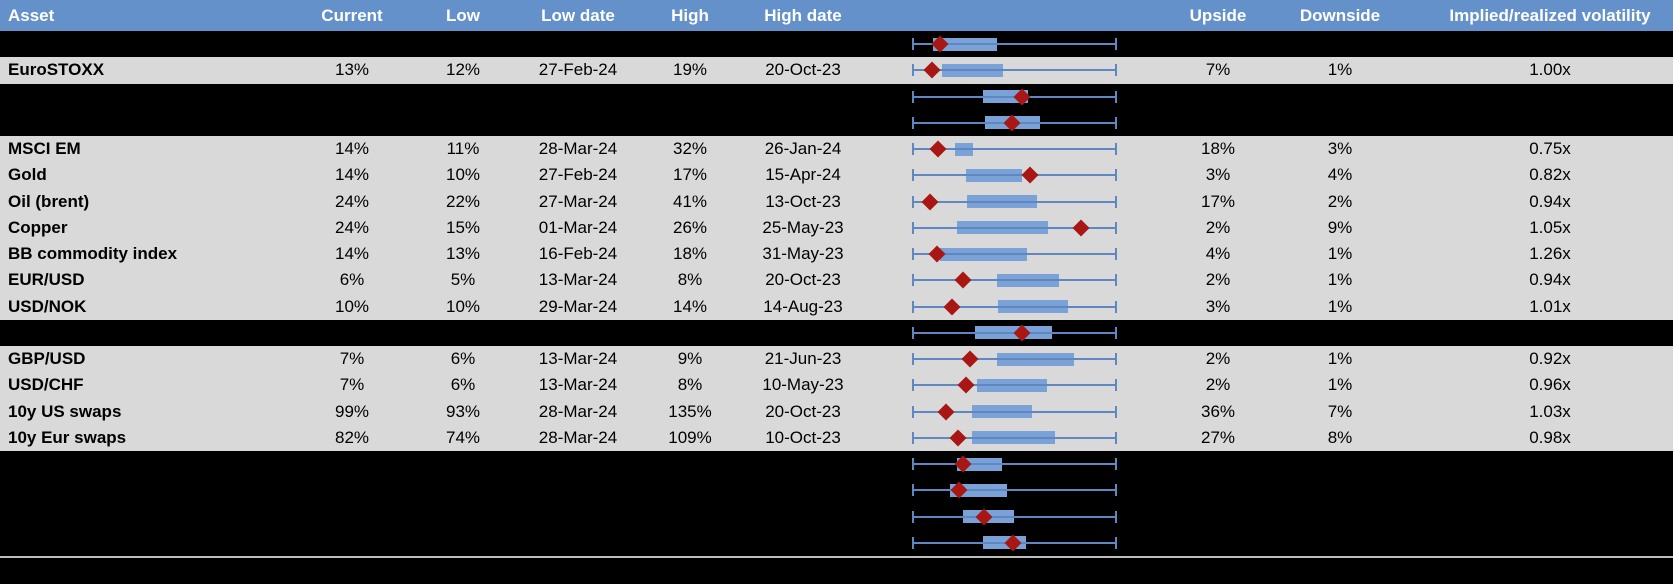  What do you see at coordinates (1218, 70) in the screenshot?
I see `upside-value: 7%` at bounding box center [1218, 70].